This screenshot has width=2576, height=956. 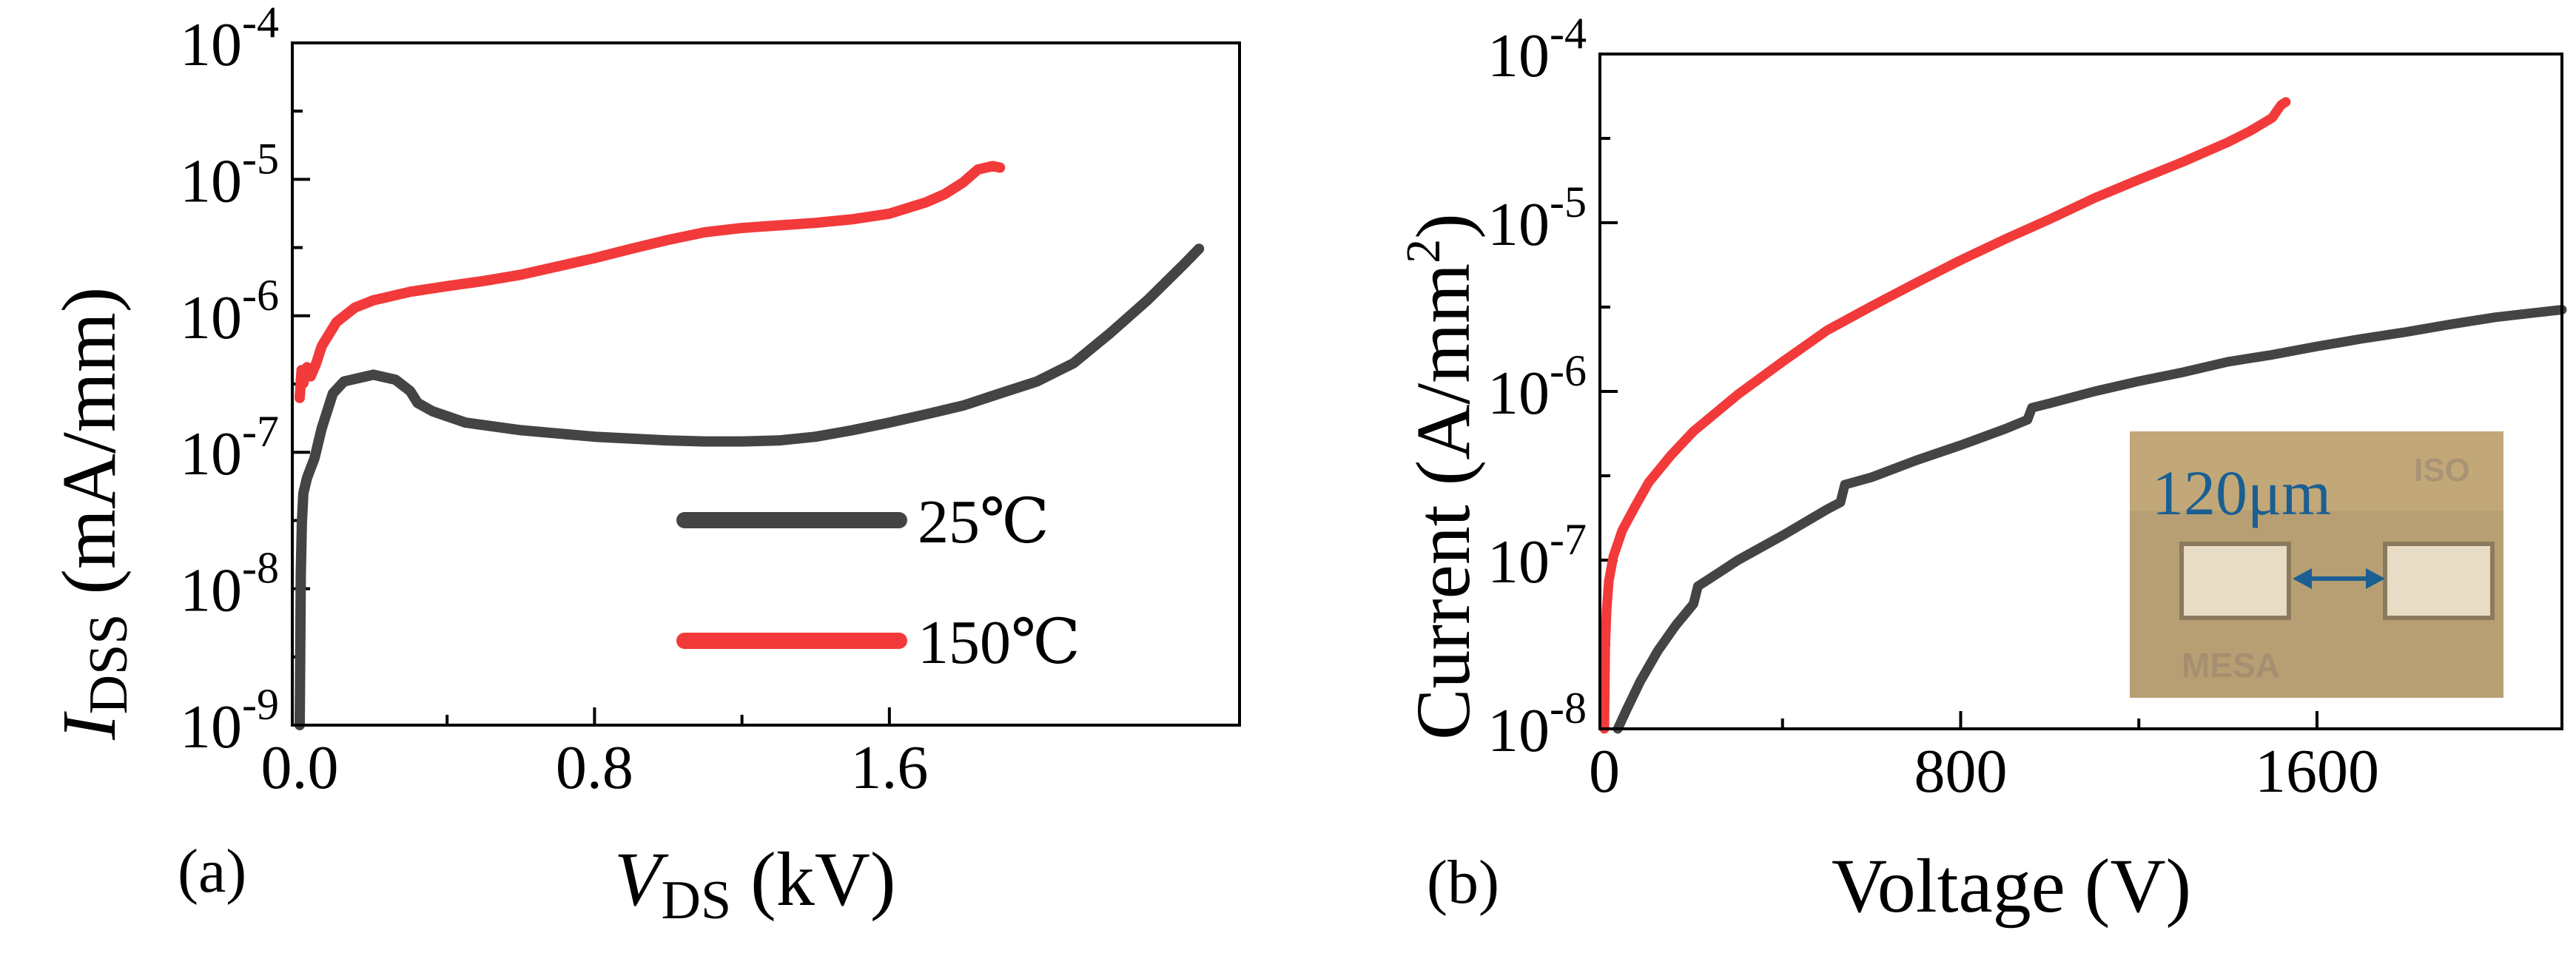 I want to click on inset-arrowhead-right, so click(x=2375, y=578).